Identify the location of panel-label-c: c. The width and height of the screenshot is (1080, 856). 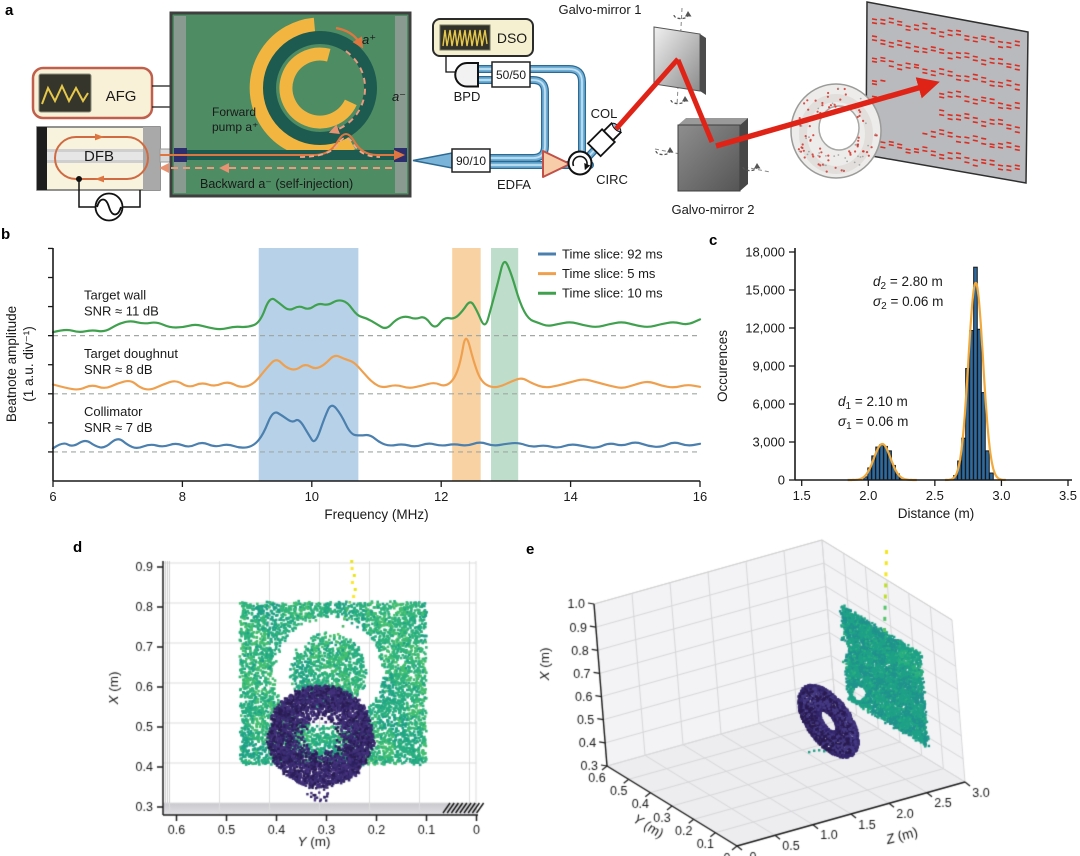
(713, 240).